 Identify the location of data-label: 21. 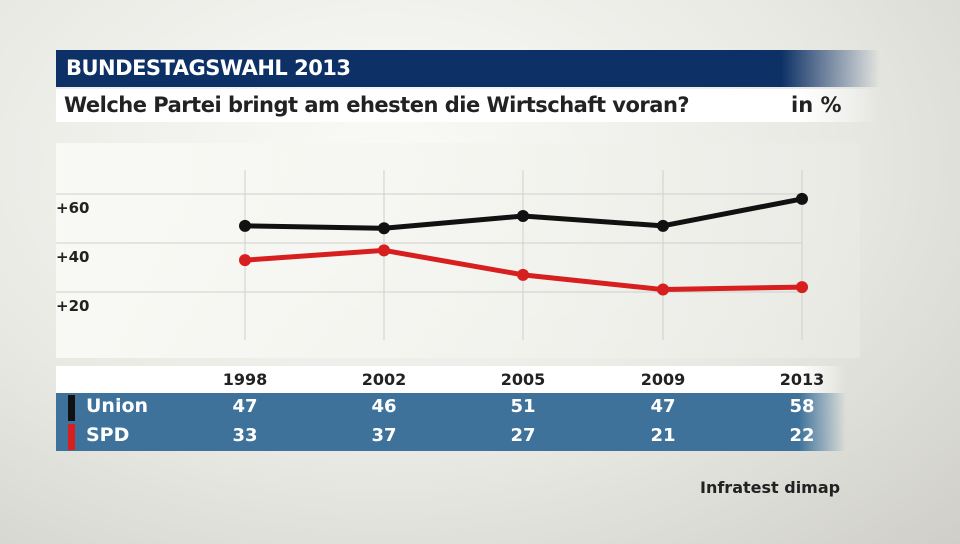
(663, 435).